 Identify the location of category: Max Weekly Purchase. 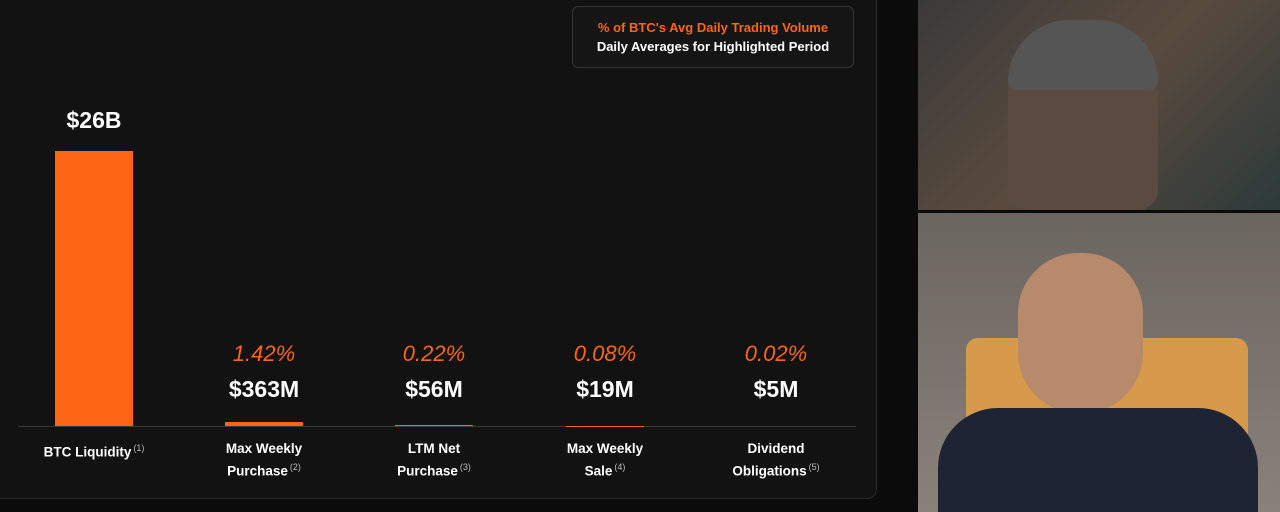
(264, 460).